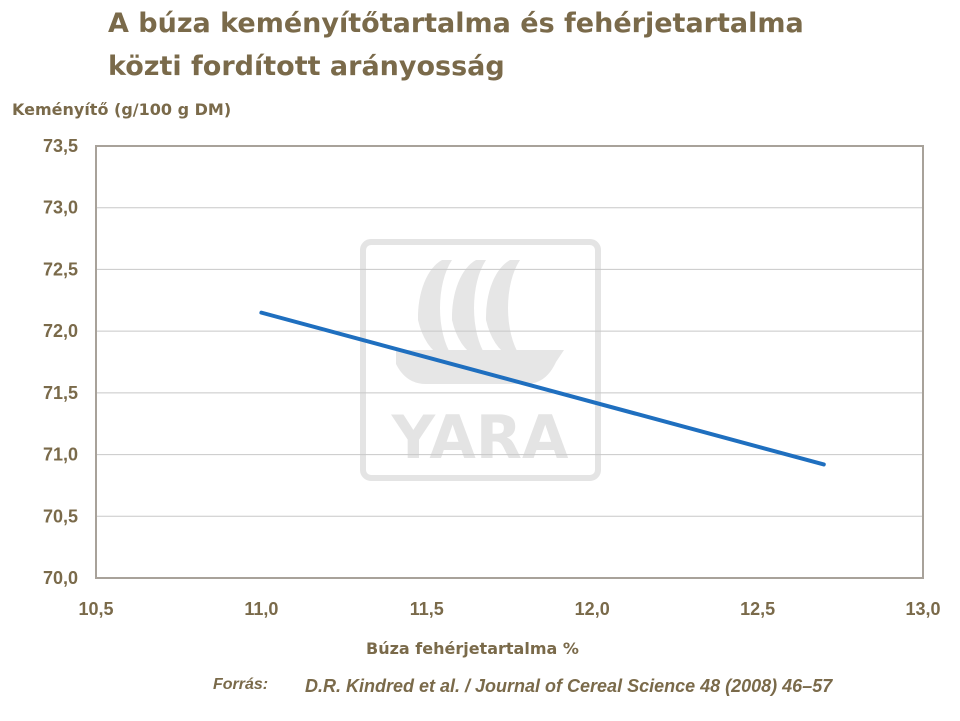 The height and width of the screenshot is (721, 960). What do you see at coordinates (60, 331) in the screenshot?
I see `y-tick-label: 72,0` at bounding box center [60, 331].